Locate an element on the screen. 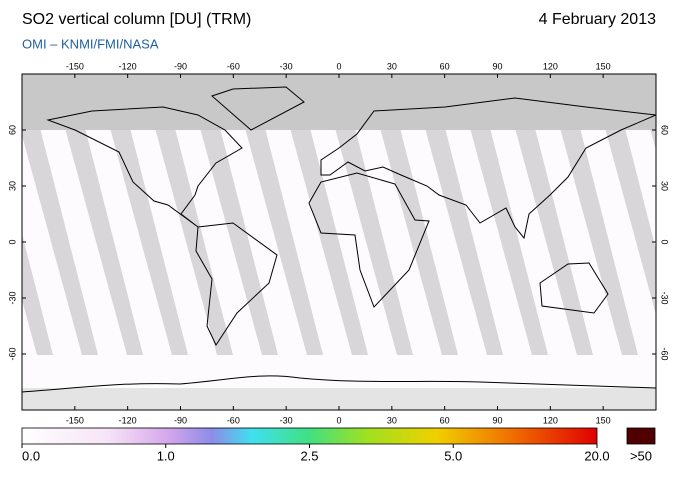 This screenshot has width=676, height=480. lon-label-top: 30 is located at coordinates (392, 66).